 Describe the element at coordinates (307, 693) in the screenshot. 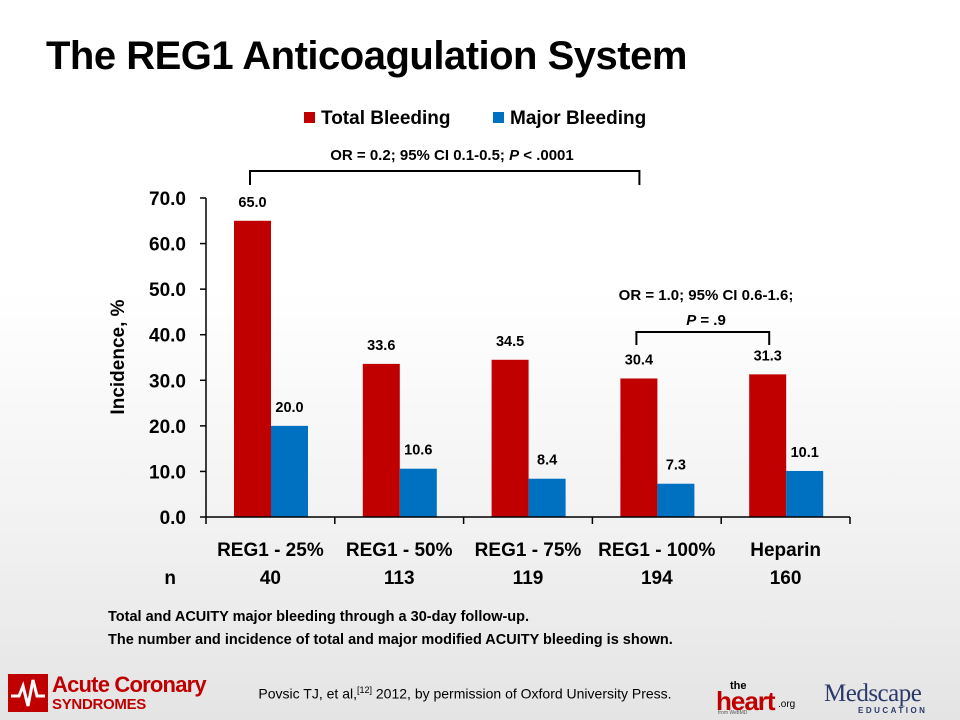

I see `citation-text: Povsic TJ, et al,` at that location.